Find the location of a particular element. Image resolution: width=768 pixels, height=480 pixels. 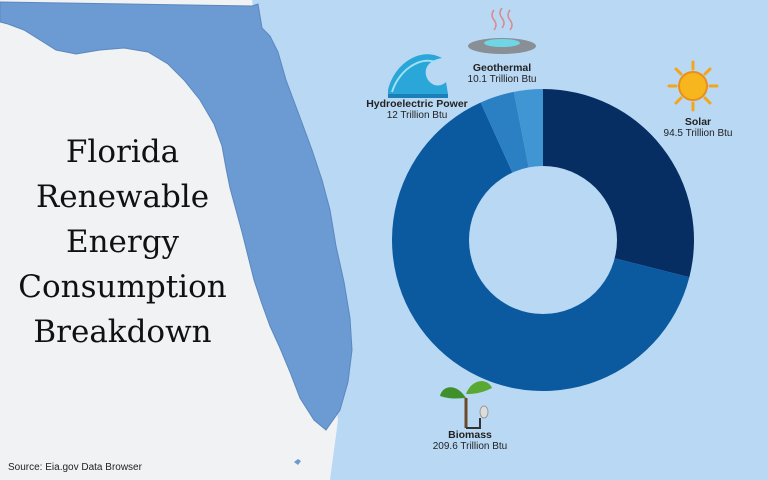

label-solar: Solar 94.5 Trillion Btu is located at coordinates (698, 127).